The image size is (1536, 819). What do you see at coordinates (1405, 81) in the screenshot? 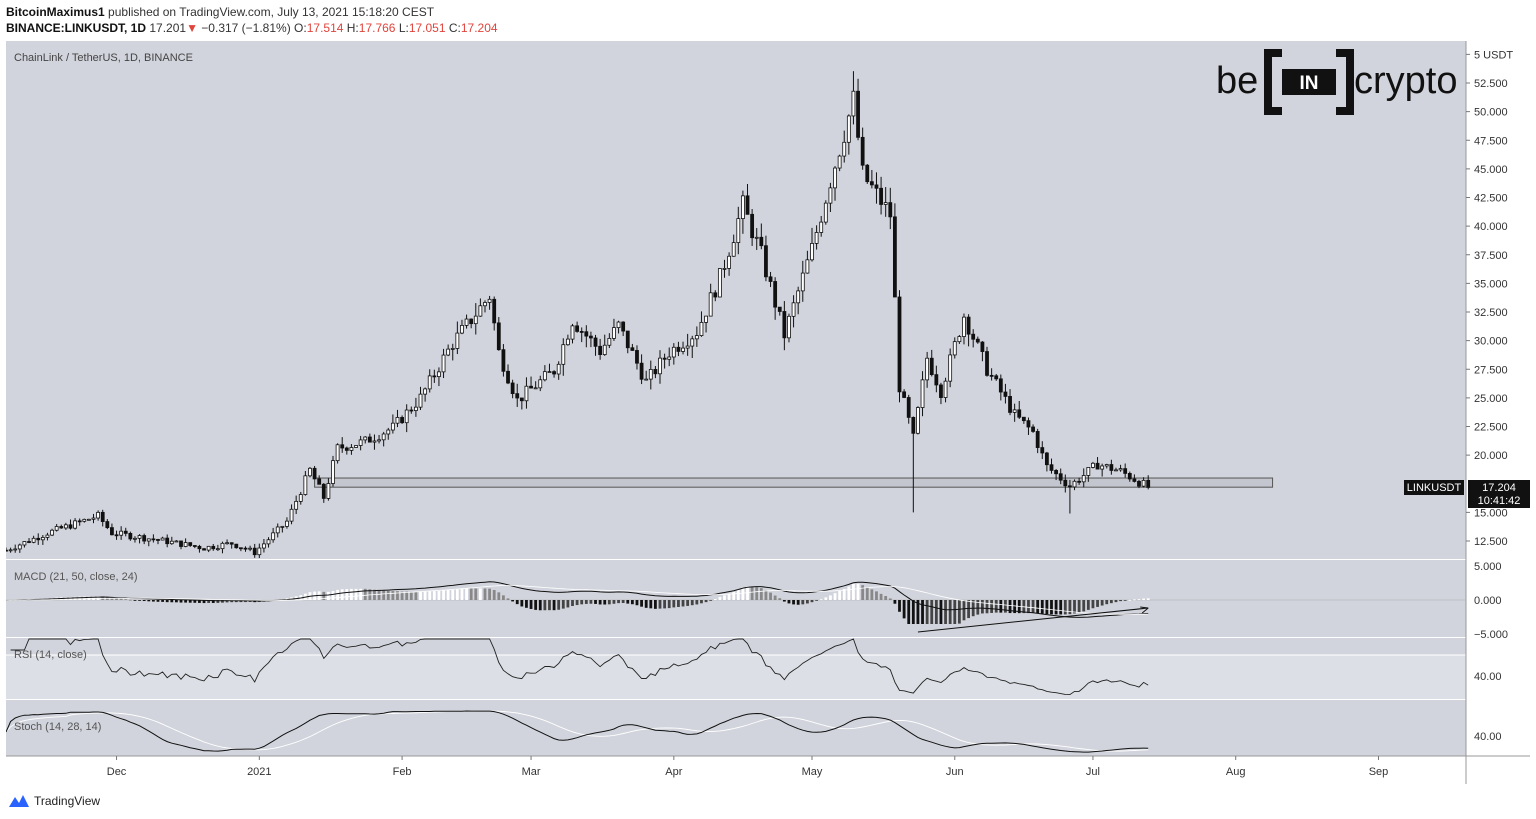
I see `logo-right-text: crypto` at bounding box center [1405, 81].